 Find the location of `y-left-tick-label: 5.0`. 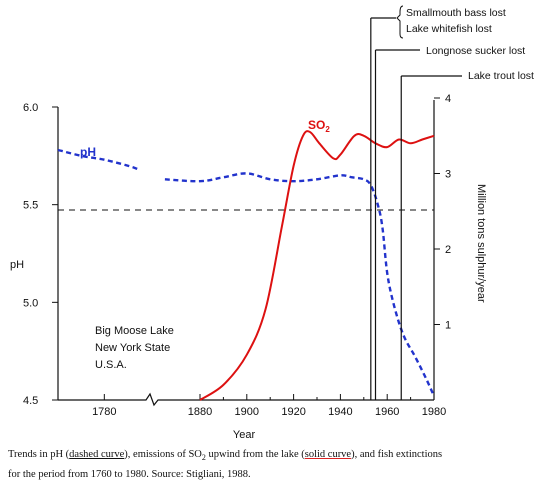

y-left-tick-label: 5.0 is located at coordinates (30, 303).